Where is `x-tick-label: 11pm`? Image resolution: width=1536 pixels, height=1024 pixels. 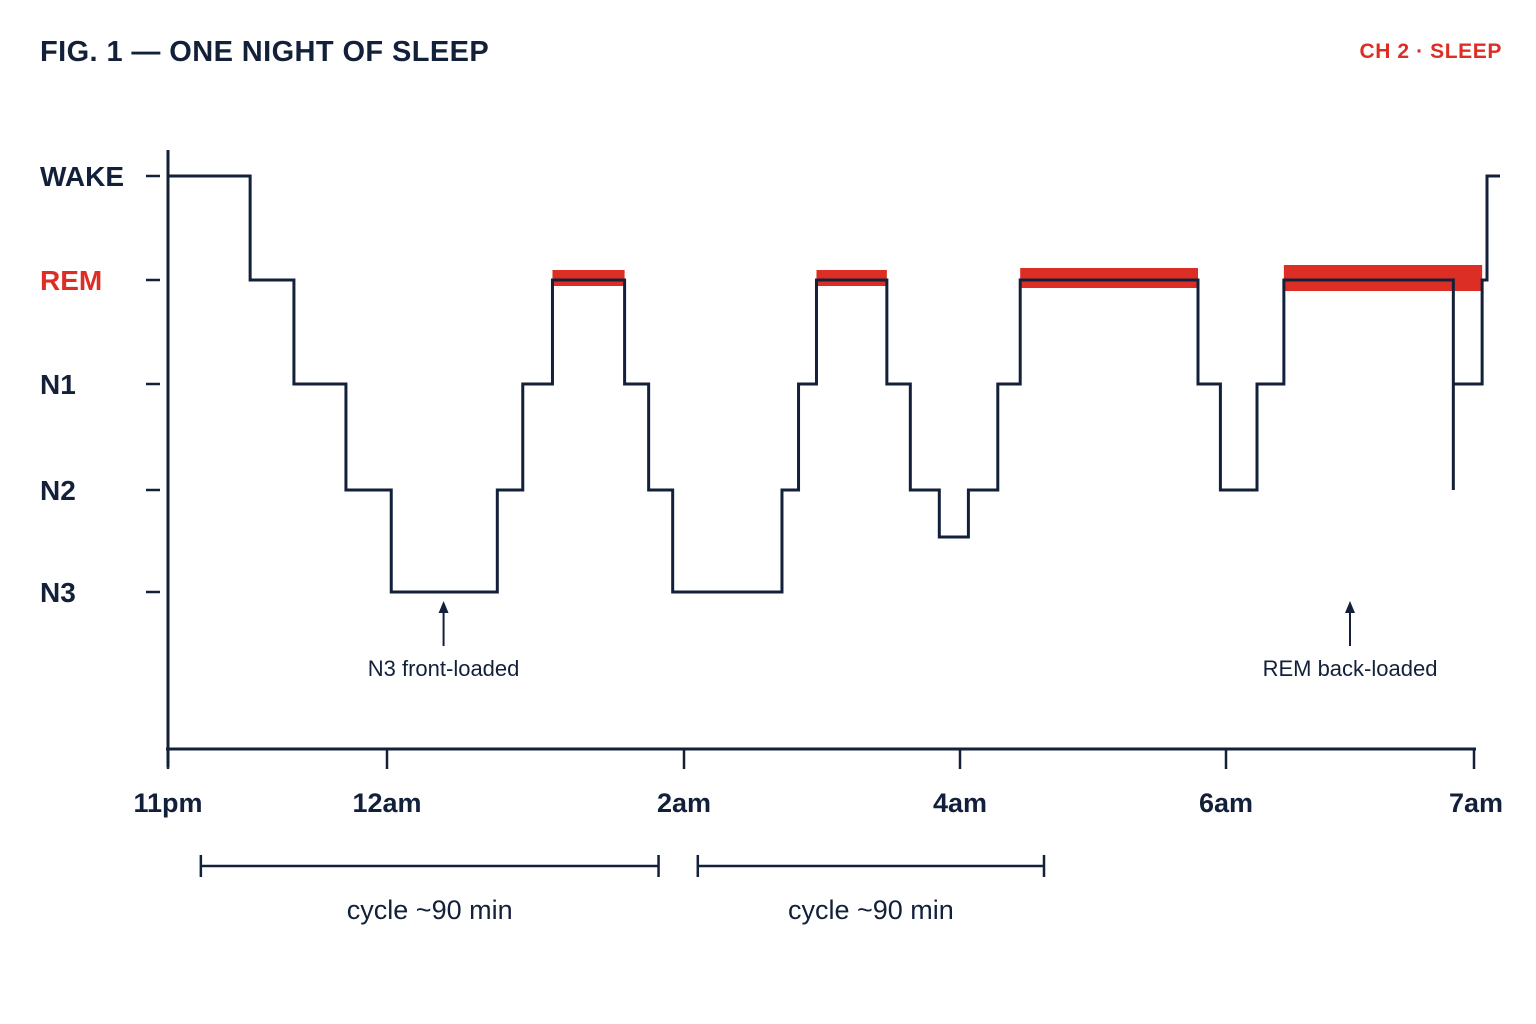 x-tick-label: 11pm is located at coordinates (167, 803).